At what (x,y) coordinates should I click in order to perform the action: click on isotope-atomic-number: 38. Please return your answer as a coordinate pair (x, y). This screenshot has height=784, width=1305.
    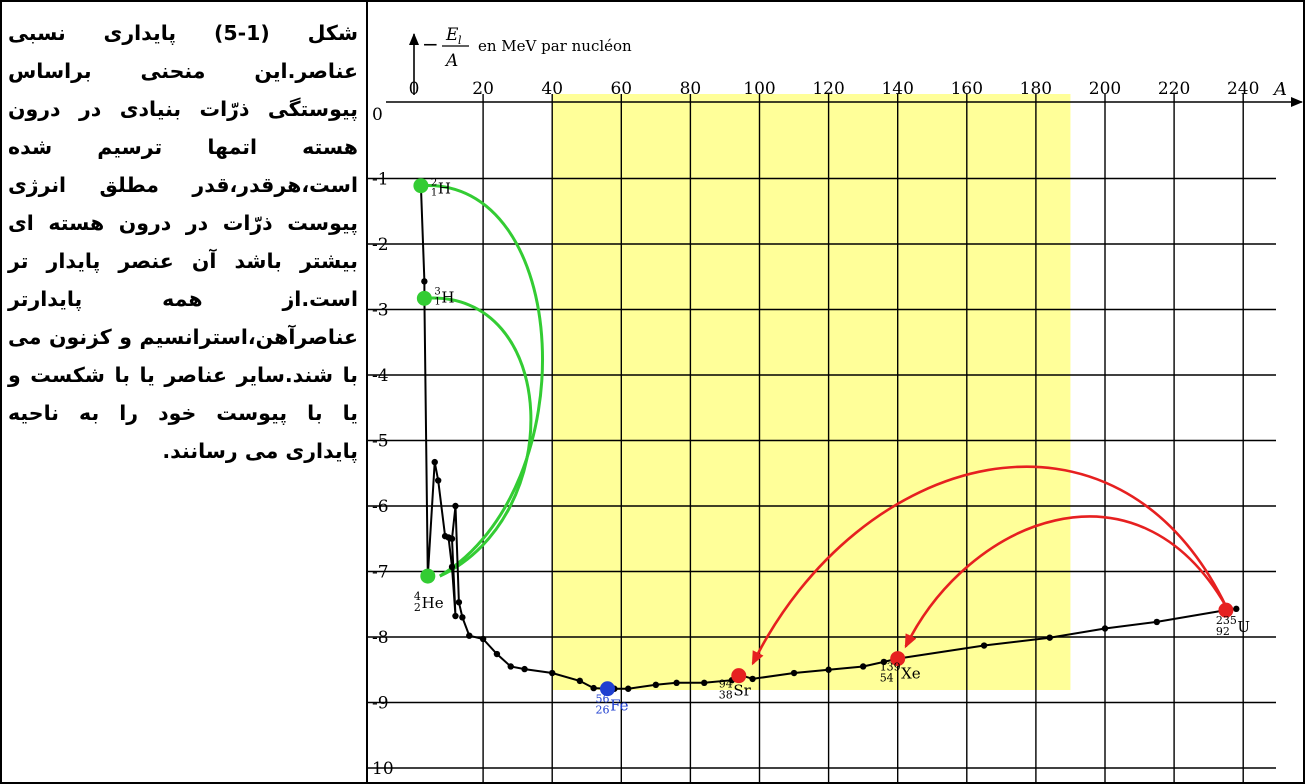
    Looking at the image, I should click on (726, 695).